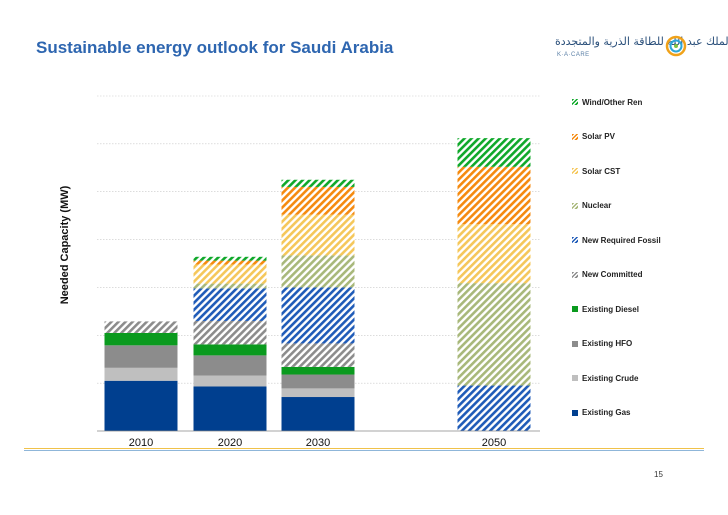 This screenshot has width=728, height=515. I want to click on logo-english-text: K·A·CARE, so click(573, 55).